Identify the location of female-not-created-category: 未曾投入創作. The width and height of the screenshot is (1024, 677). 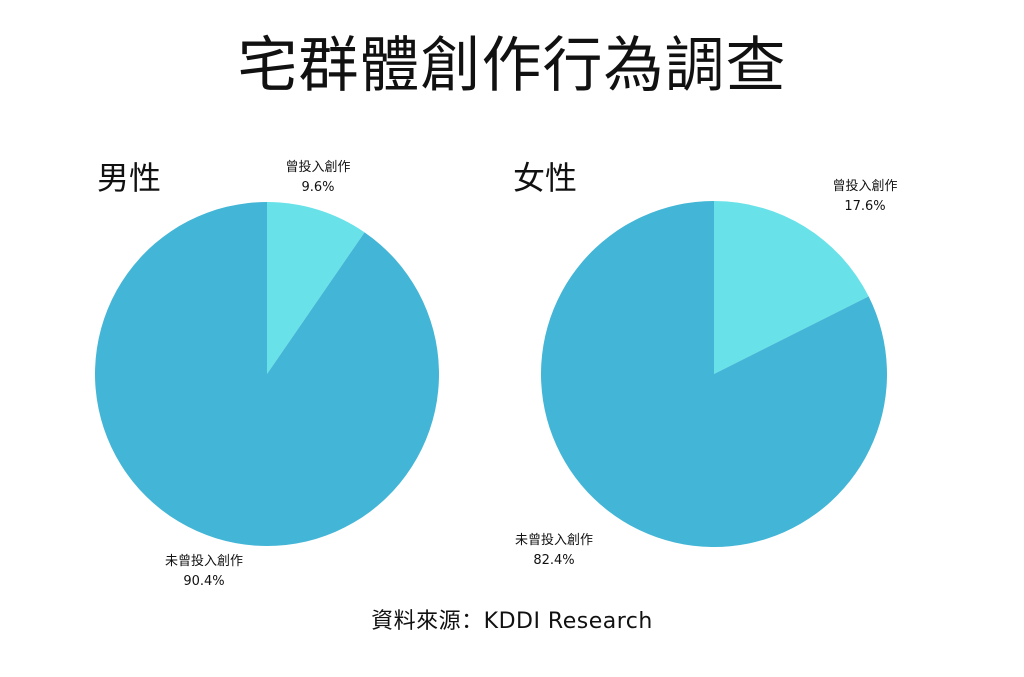
(553, 540).